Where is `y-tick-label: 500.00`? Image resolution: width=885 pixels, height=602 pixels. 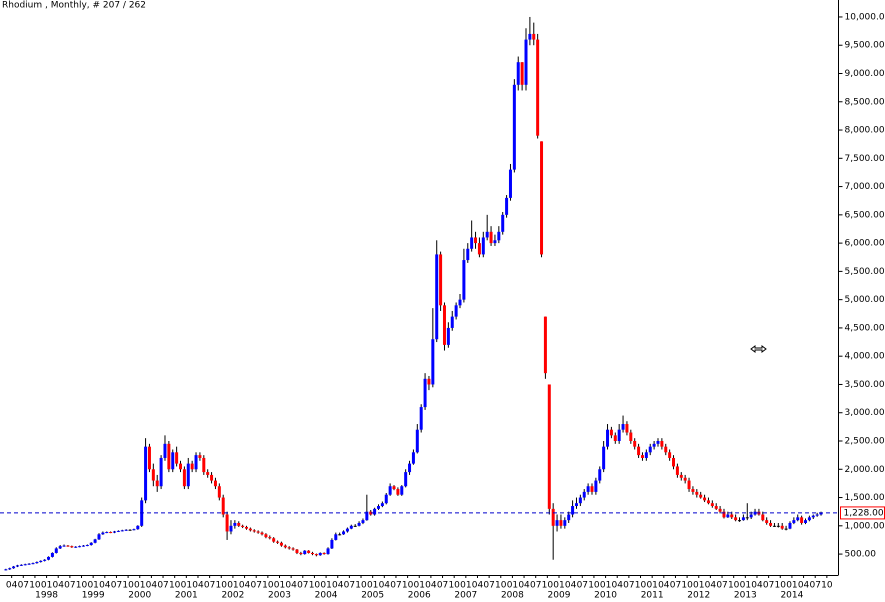 y-tick-label: 500.00 is located at coordinates (861, 555).